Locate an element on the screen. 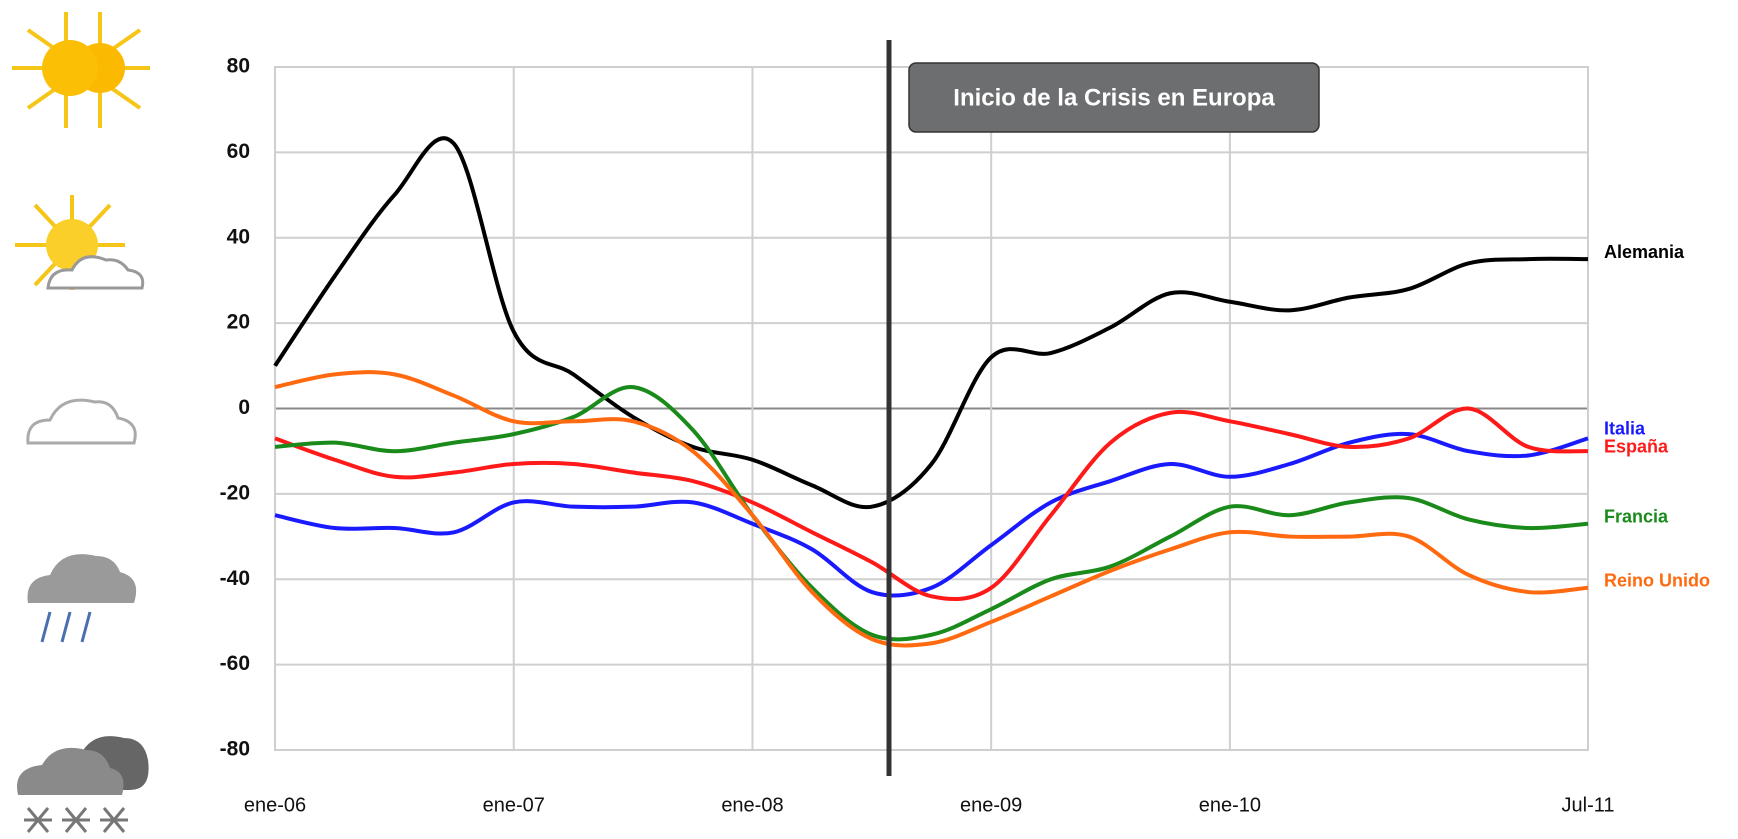 The image size is (1738, 839). y-tick-label: -40 is located at coordinates (235, 578).